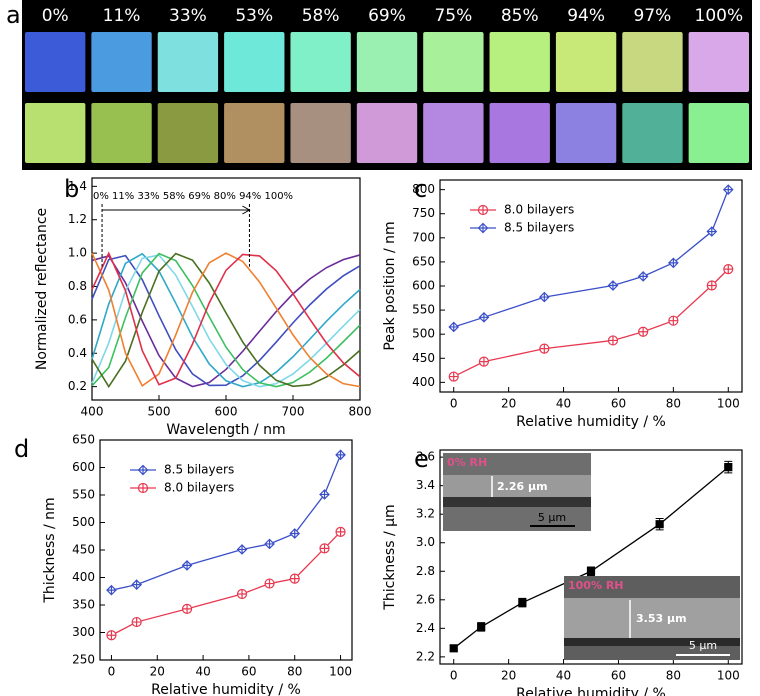 The width and height of the screenshot is (760, 696). What do you see at coordinates (661, 618) in the screenshot?
I see `inset-thickness: 3.53 μm` at bounding box center [661, 618].